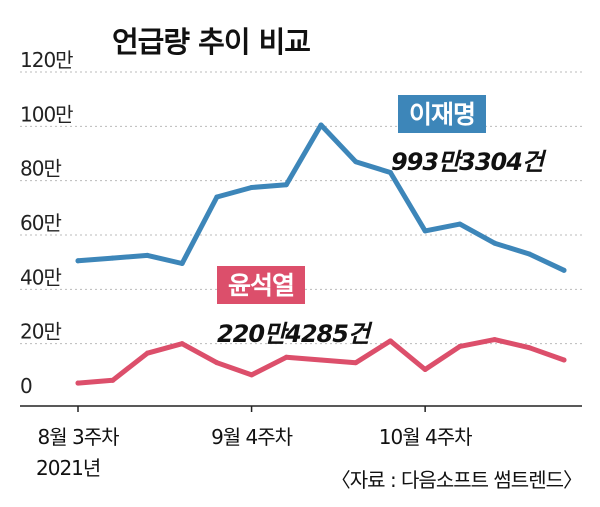  Describe the element at coordinates (425, 437) in the screenshot. I see `x-tick-label: 10월 4주차` at that location.